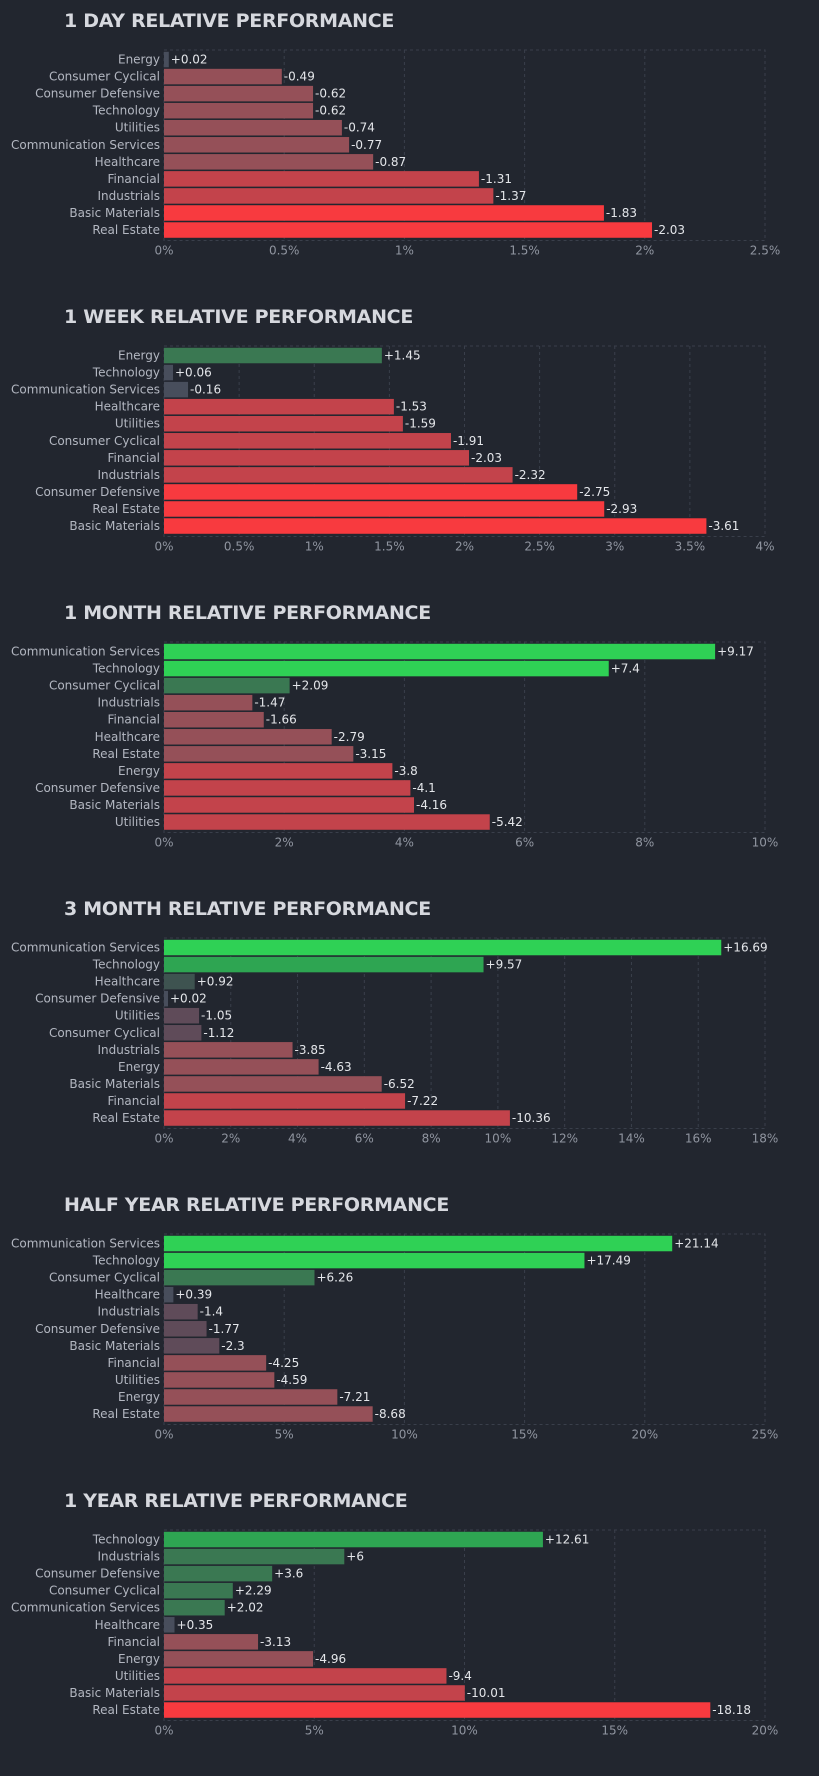 This screenshot has width=819, height=1776. What do you see at coordinates (625, 669) in the screenshot?
I see `value-label: +7.4` at bounding box center [625, 669].